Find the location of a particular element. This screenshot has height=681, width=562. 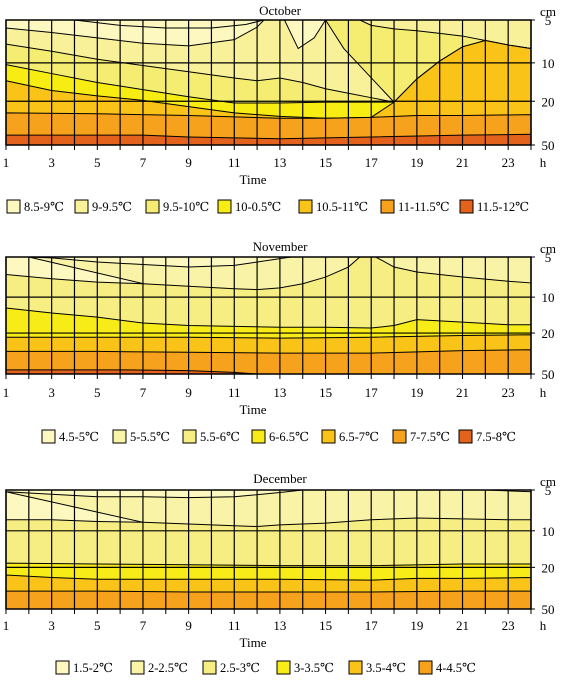

legend-entry: 7-7.5℃ is located at coordinates (421, 436).